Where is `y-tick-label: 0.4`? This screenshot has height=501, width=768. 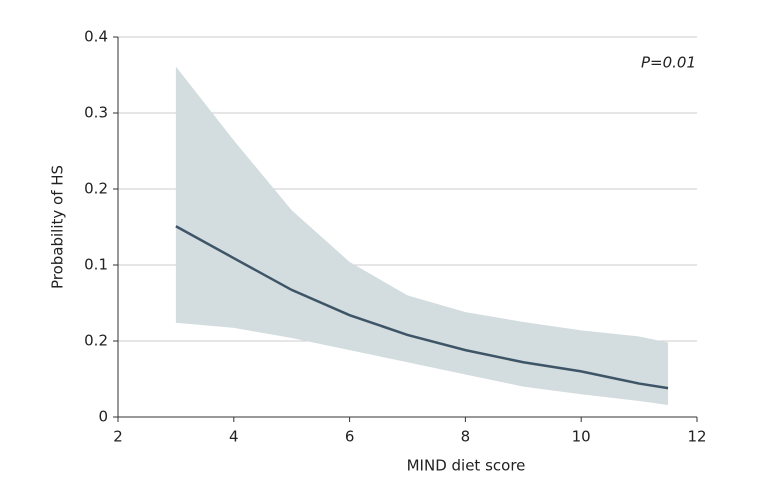 y-tick-label: 0.4 is located at coordinates (96, 37).